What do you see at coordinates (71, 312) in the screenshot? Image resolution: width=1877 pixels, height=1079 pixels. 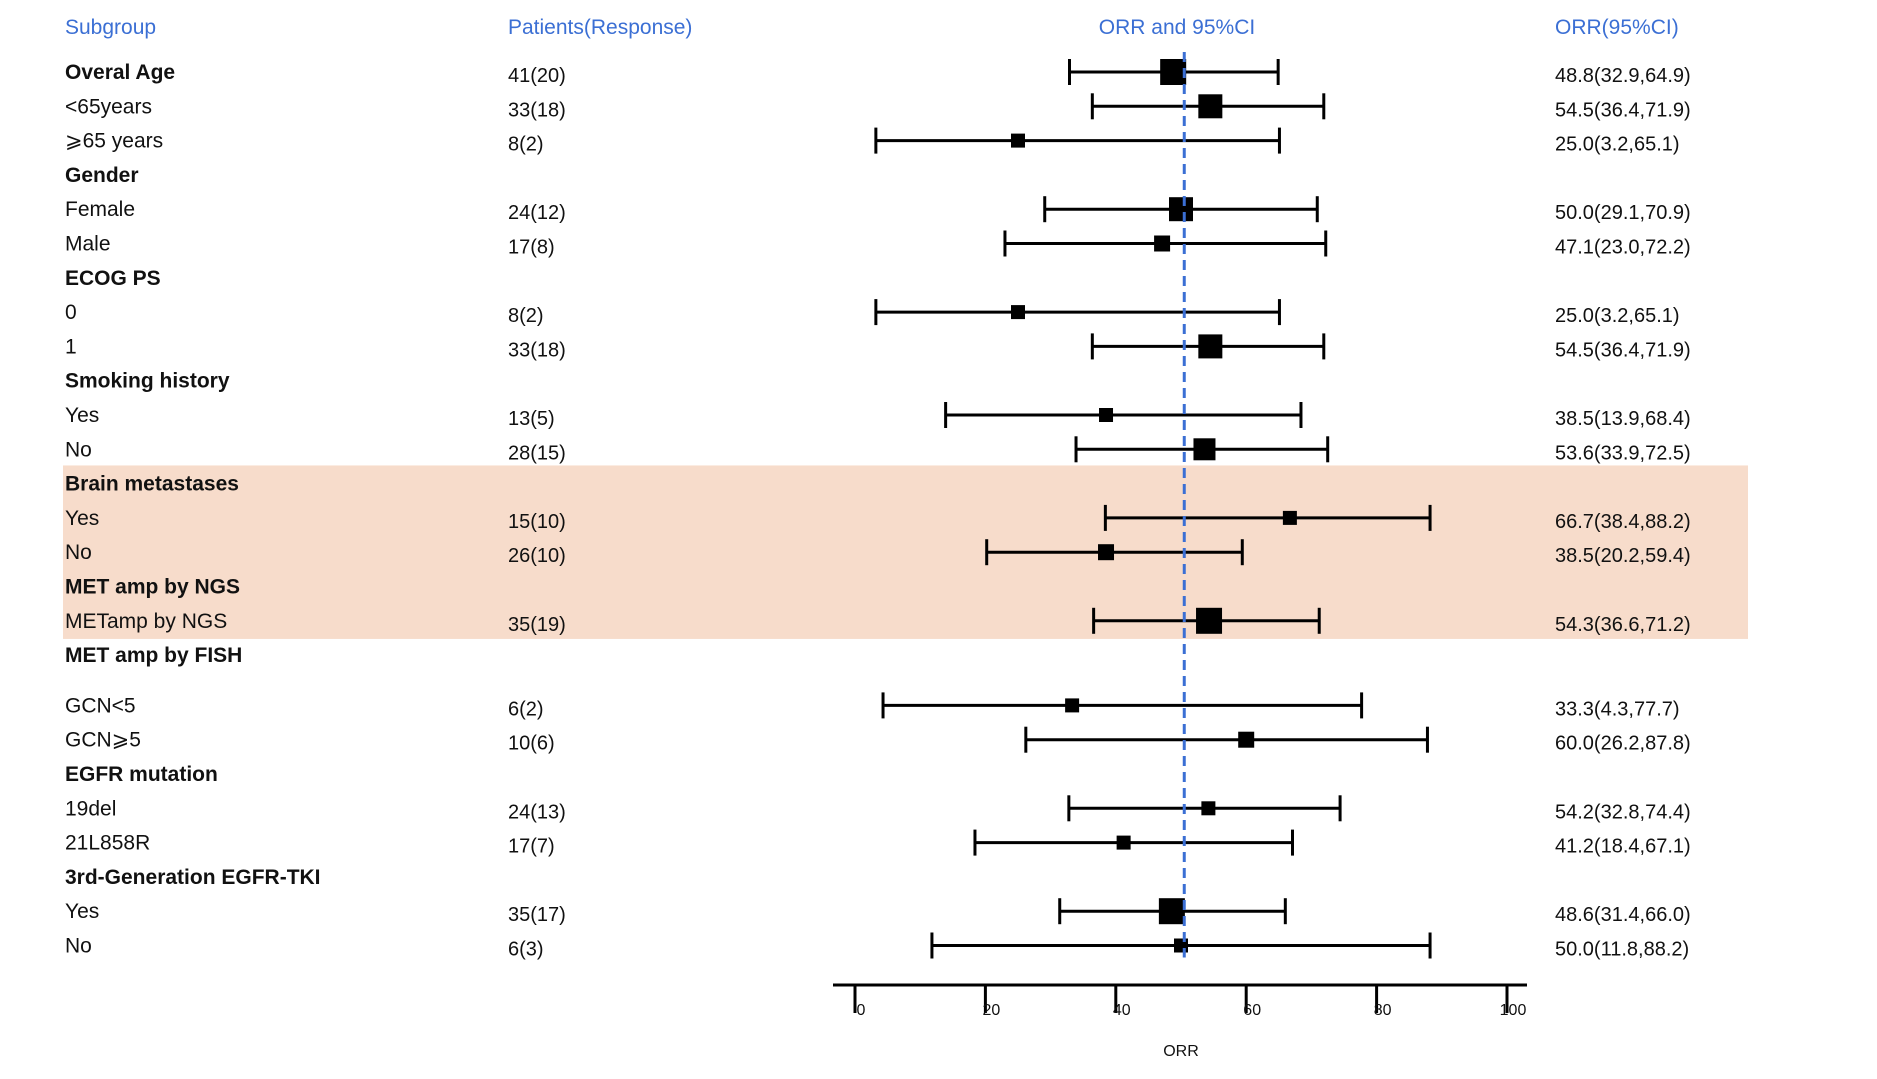 I see `subgroup-label: 0` at bounding box center [71, 312].